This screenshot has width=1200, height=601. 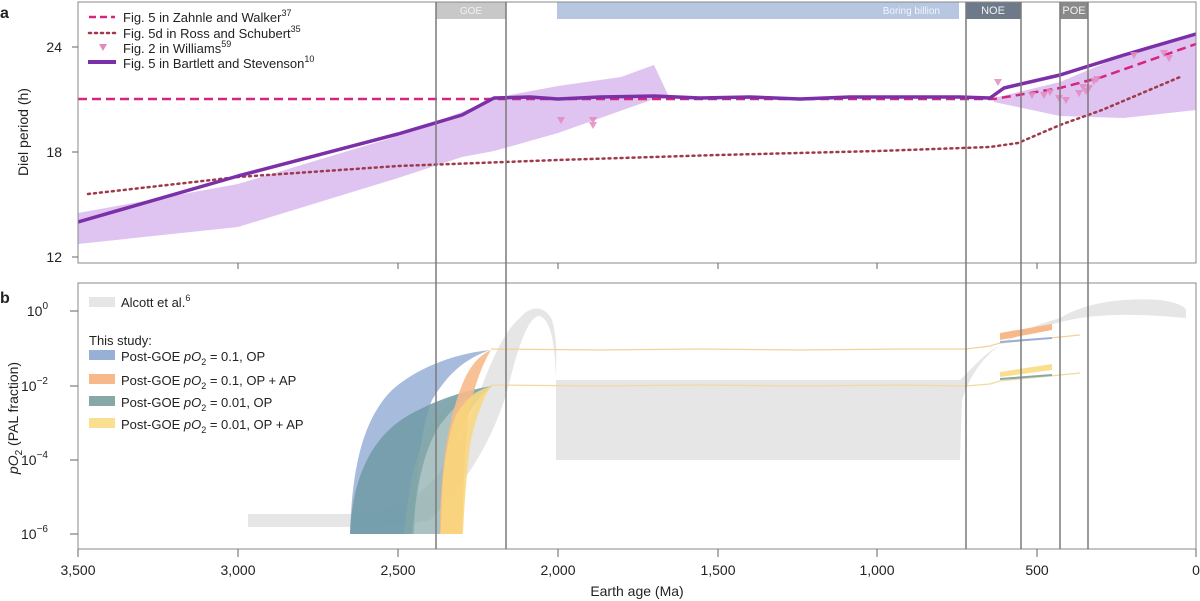 I want to click on legend-triangle-icon, so click(x=103, y=47).